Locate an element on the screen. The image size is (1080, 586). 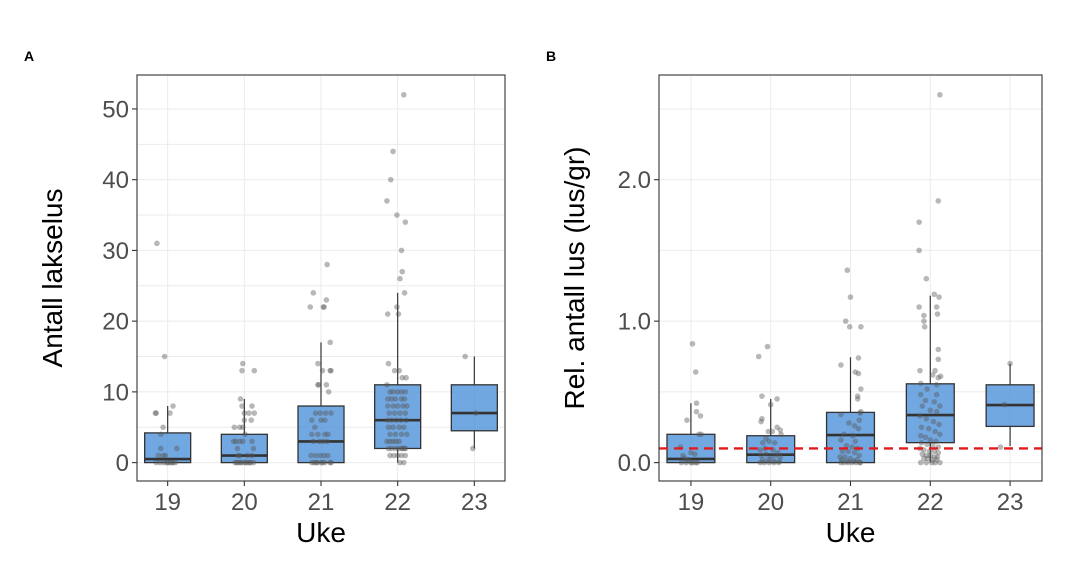
panel-a-label: A is located at coordinates (29, 56).